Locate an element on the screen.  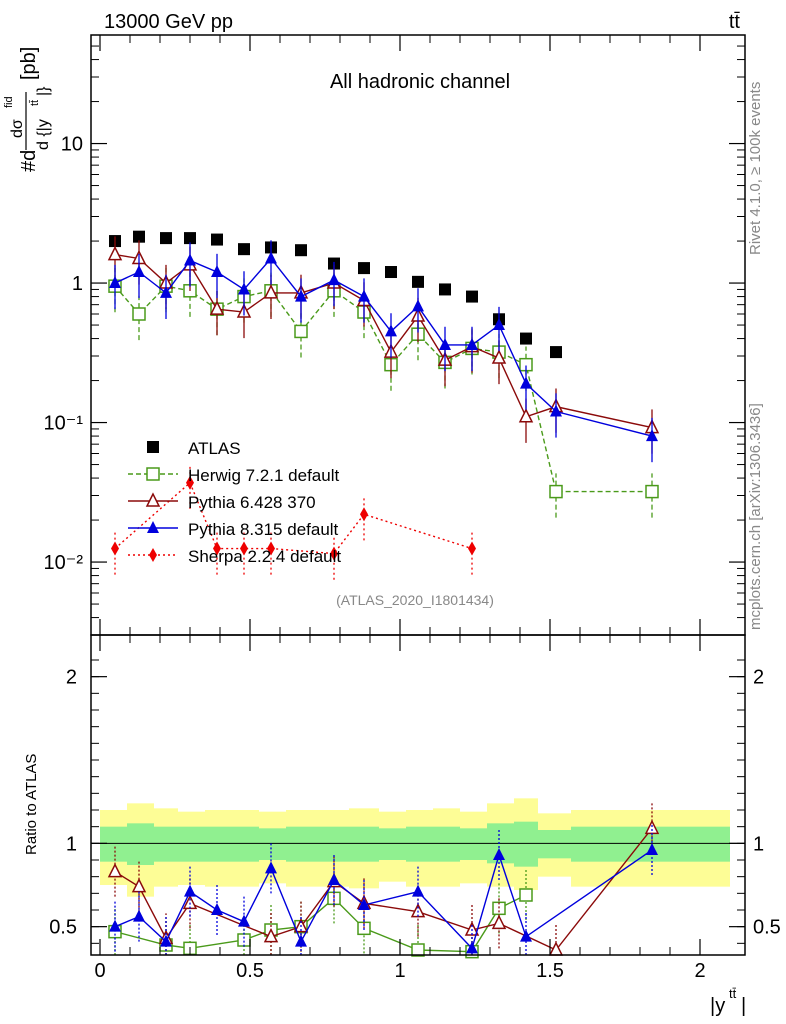
x-axis-label: |y tt̄ | is located at coordinates (728, 1001).